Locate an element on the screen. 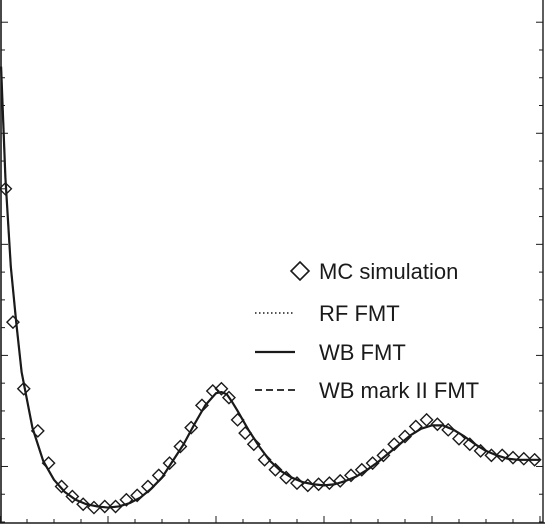 The width and height of the screenshot is (545, 528). legend-label-wb: WB FMT is located at coordinates (362, 352).